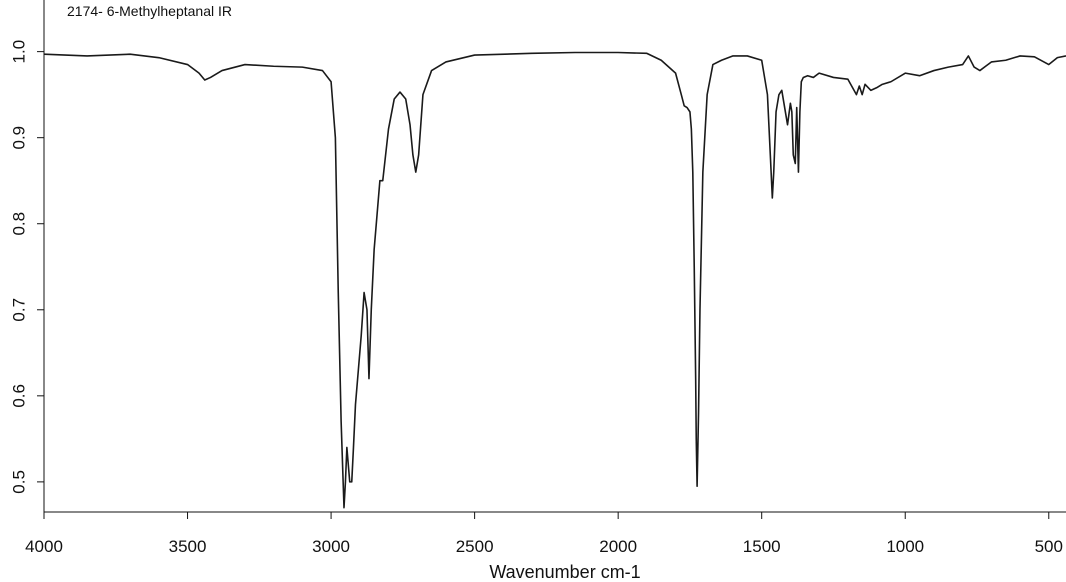 The height and width of the screenshot is (582, 1066). What do you see at coordinates (544, 534) in the screenshot?
I see `x-axis: 4000 3500 3000 2500 2000 1500 1000 500` at bounding box center [544, 534].